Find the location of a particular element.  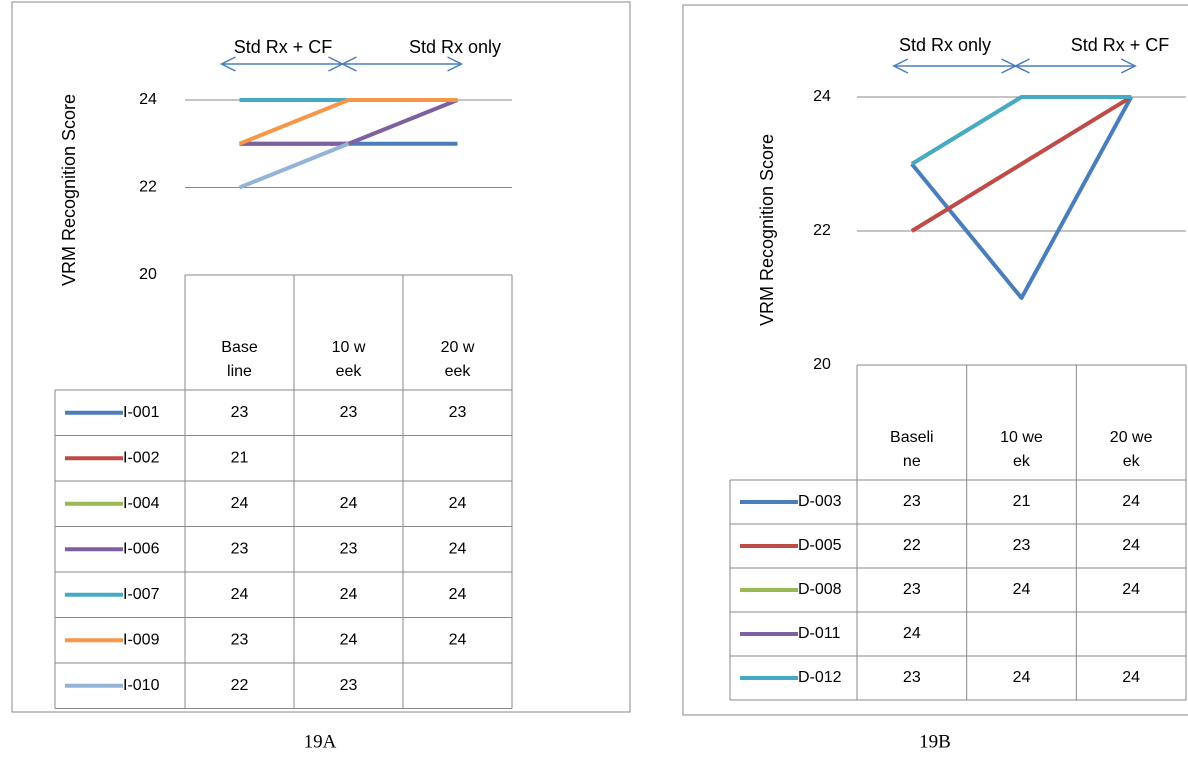

legend-label: D-008 is located at coordinates (820, 589).